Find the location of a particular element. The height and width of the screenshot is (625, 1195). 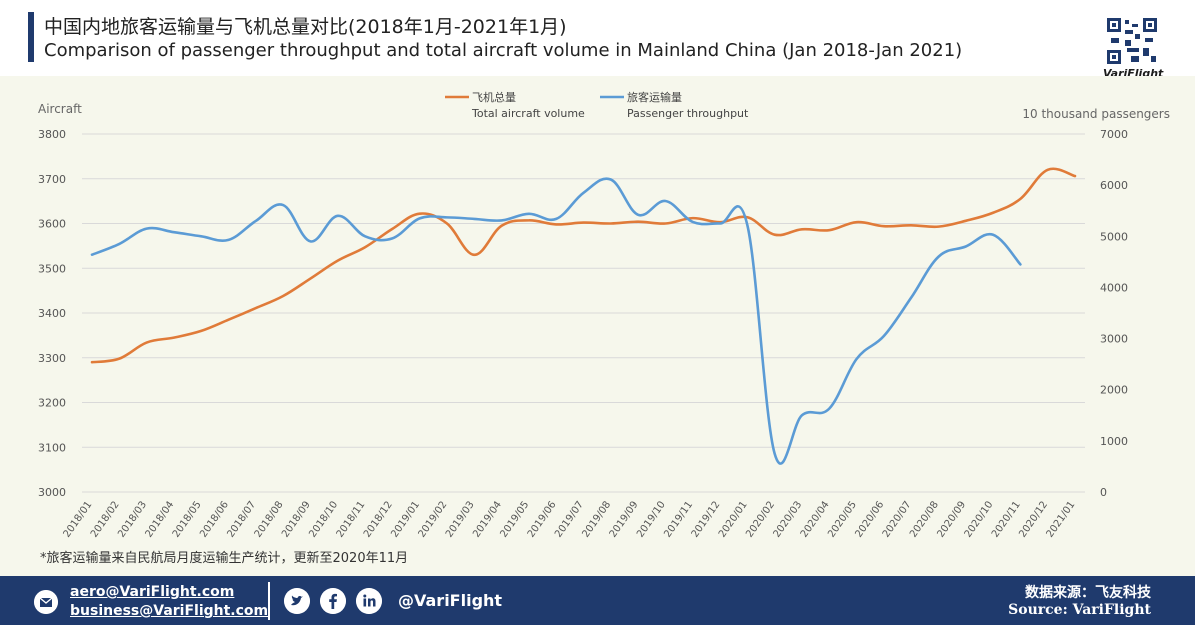

title-accent-bar is located at coordinates (31, 37).